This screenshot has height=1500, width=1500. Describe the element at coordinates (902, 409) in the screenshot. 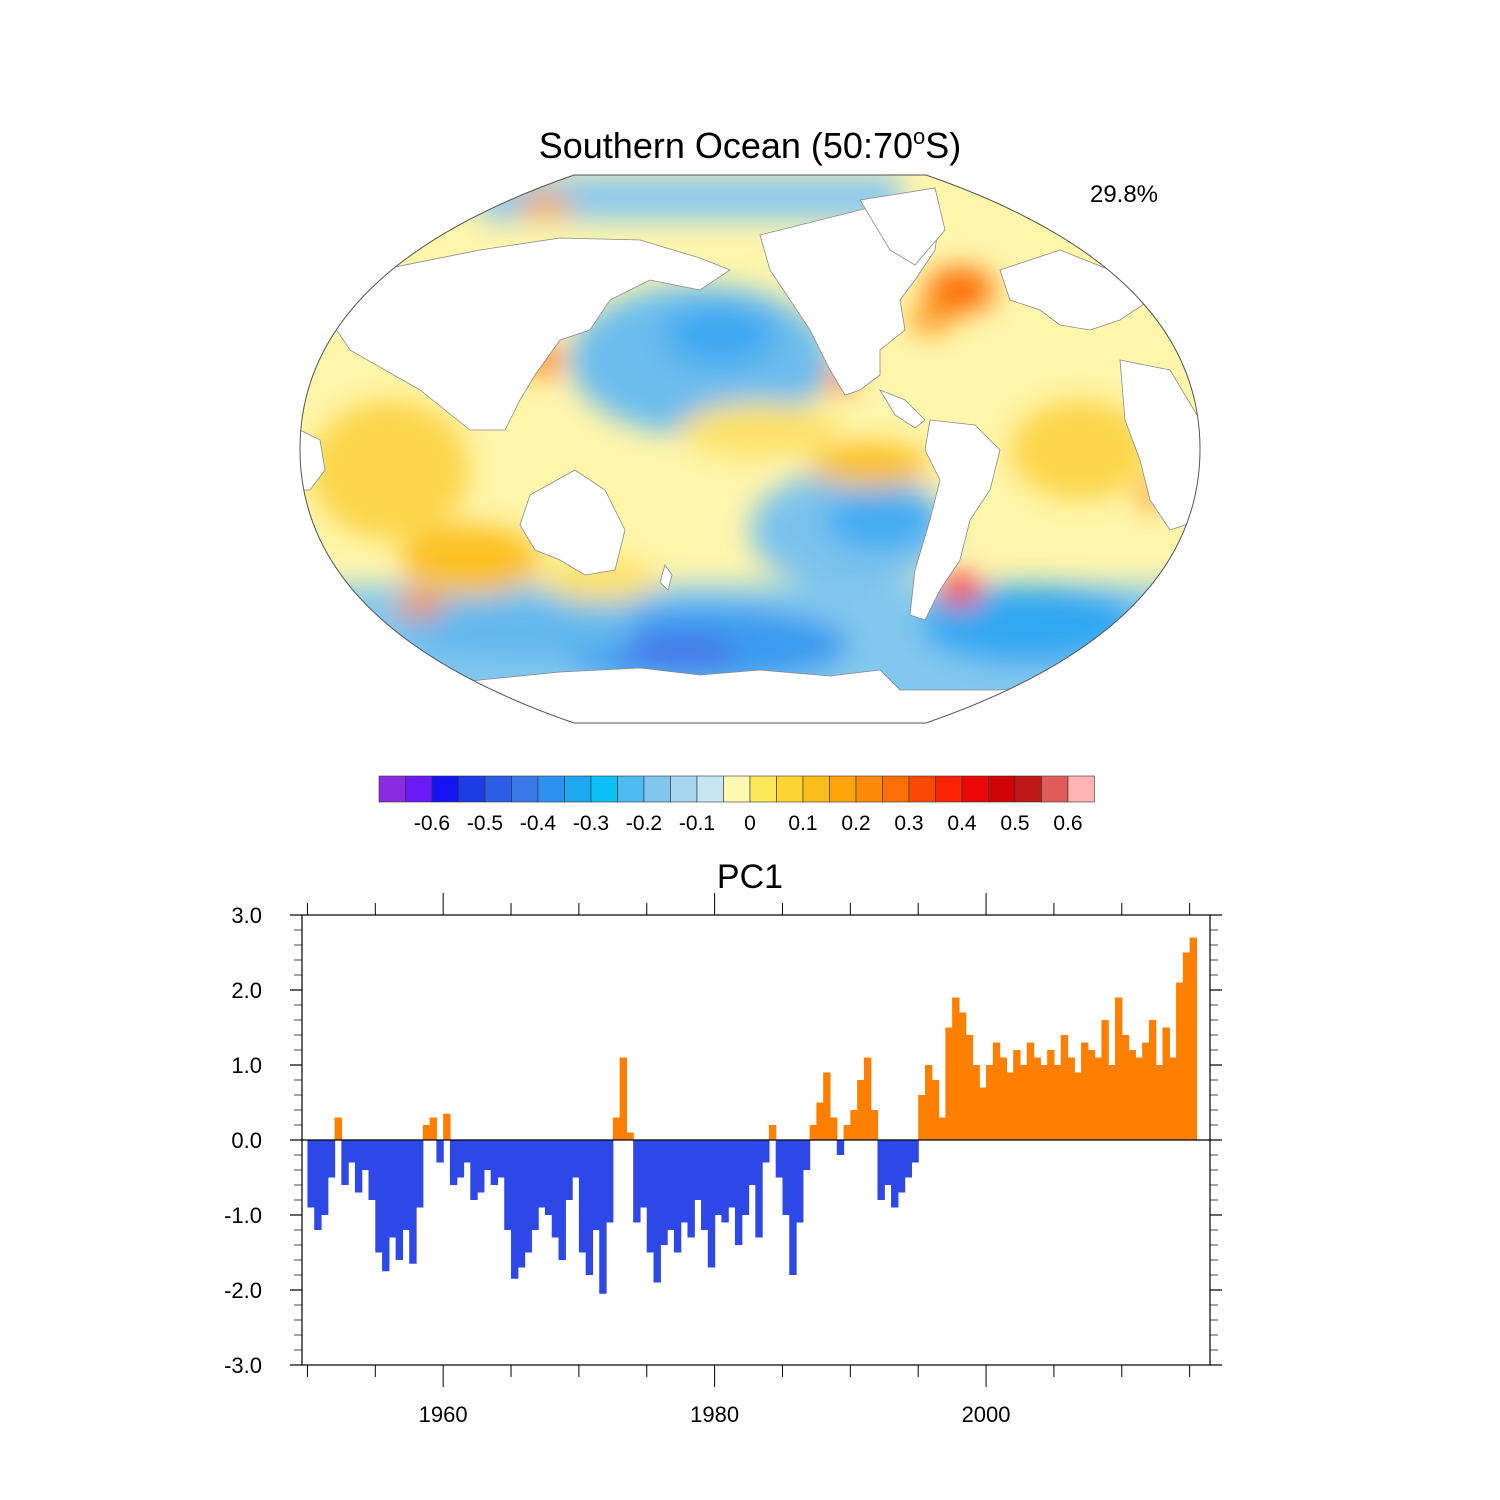

I see `land-central-america` at that location.